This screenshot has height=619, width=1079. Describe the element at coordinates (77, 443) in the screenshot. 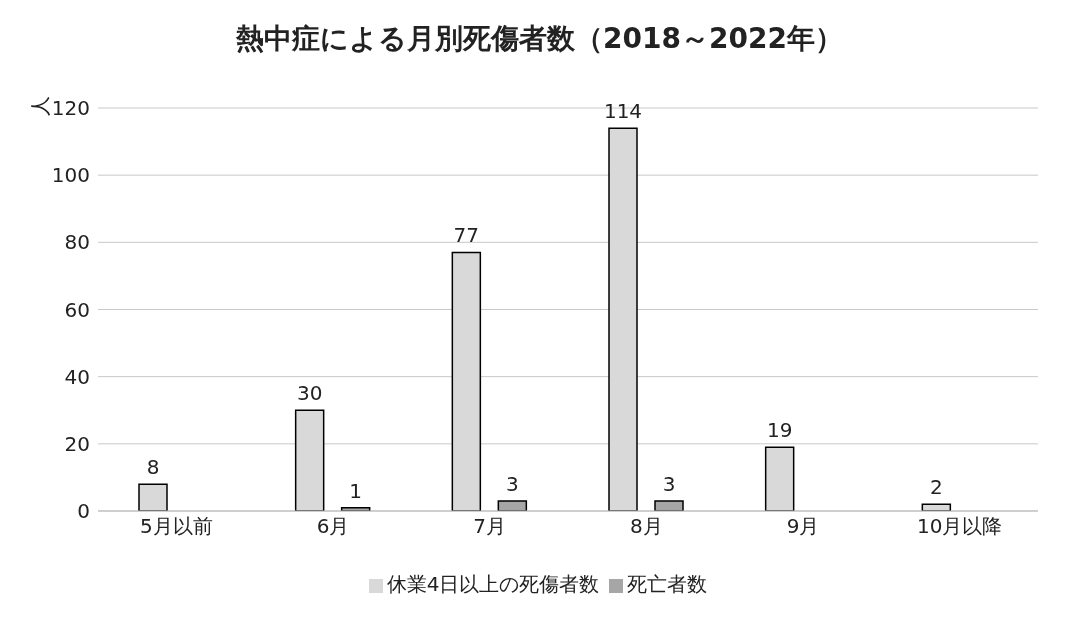

I see `y-tick-label: 20` at that location.